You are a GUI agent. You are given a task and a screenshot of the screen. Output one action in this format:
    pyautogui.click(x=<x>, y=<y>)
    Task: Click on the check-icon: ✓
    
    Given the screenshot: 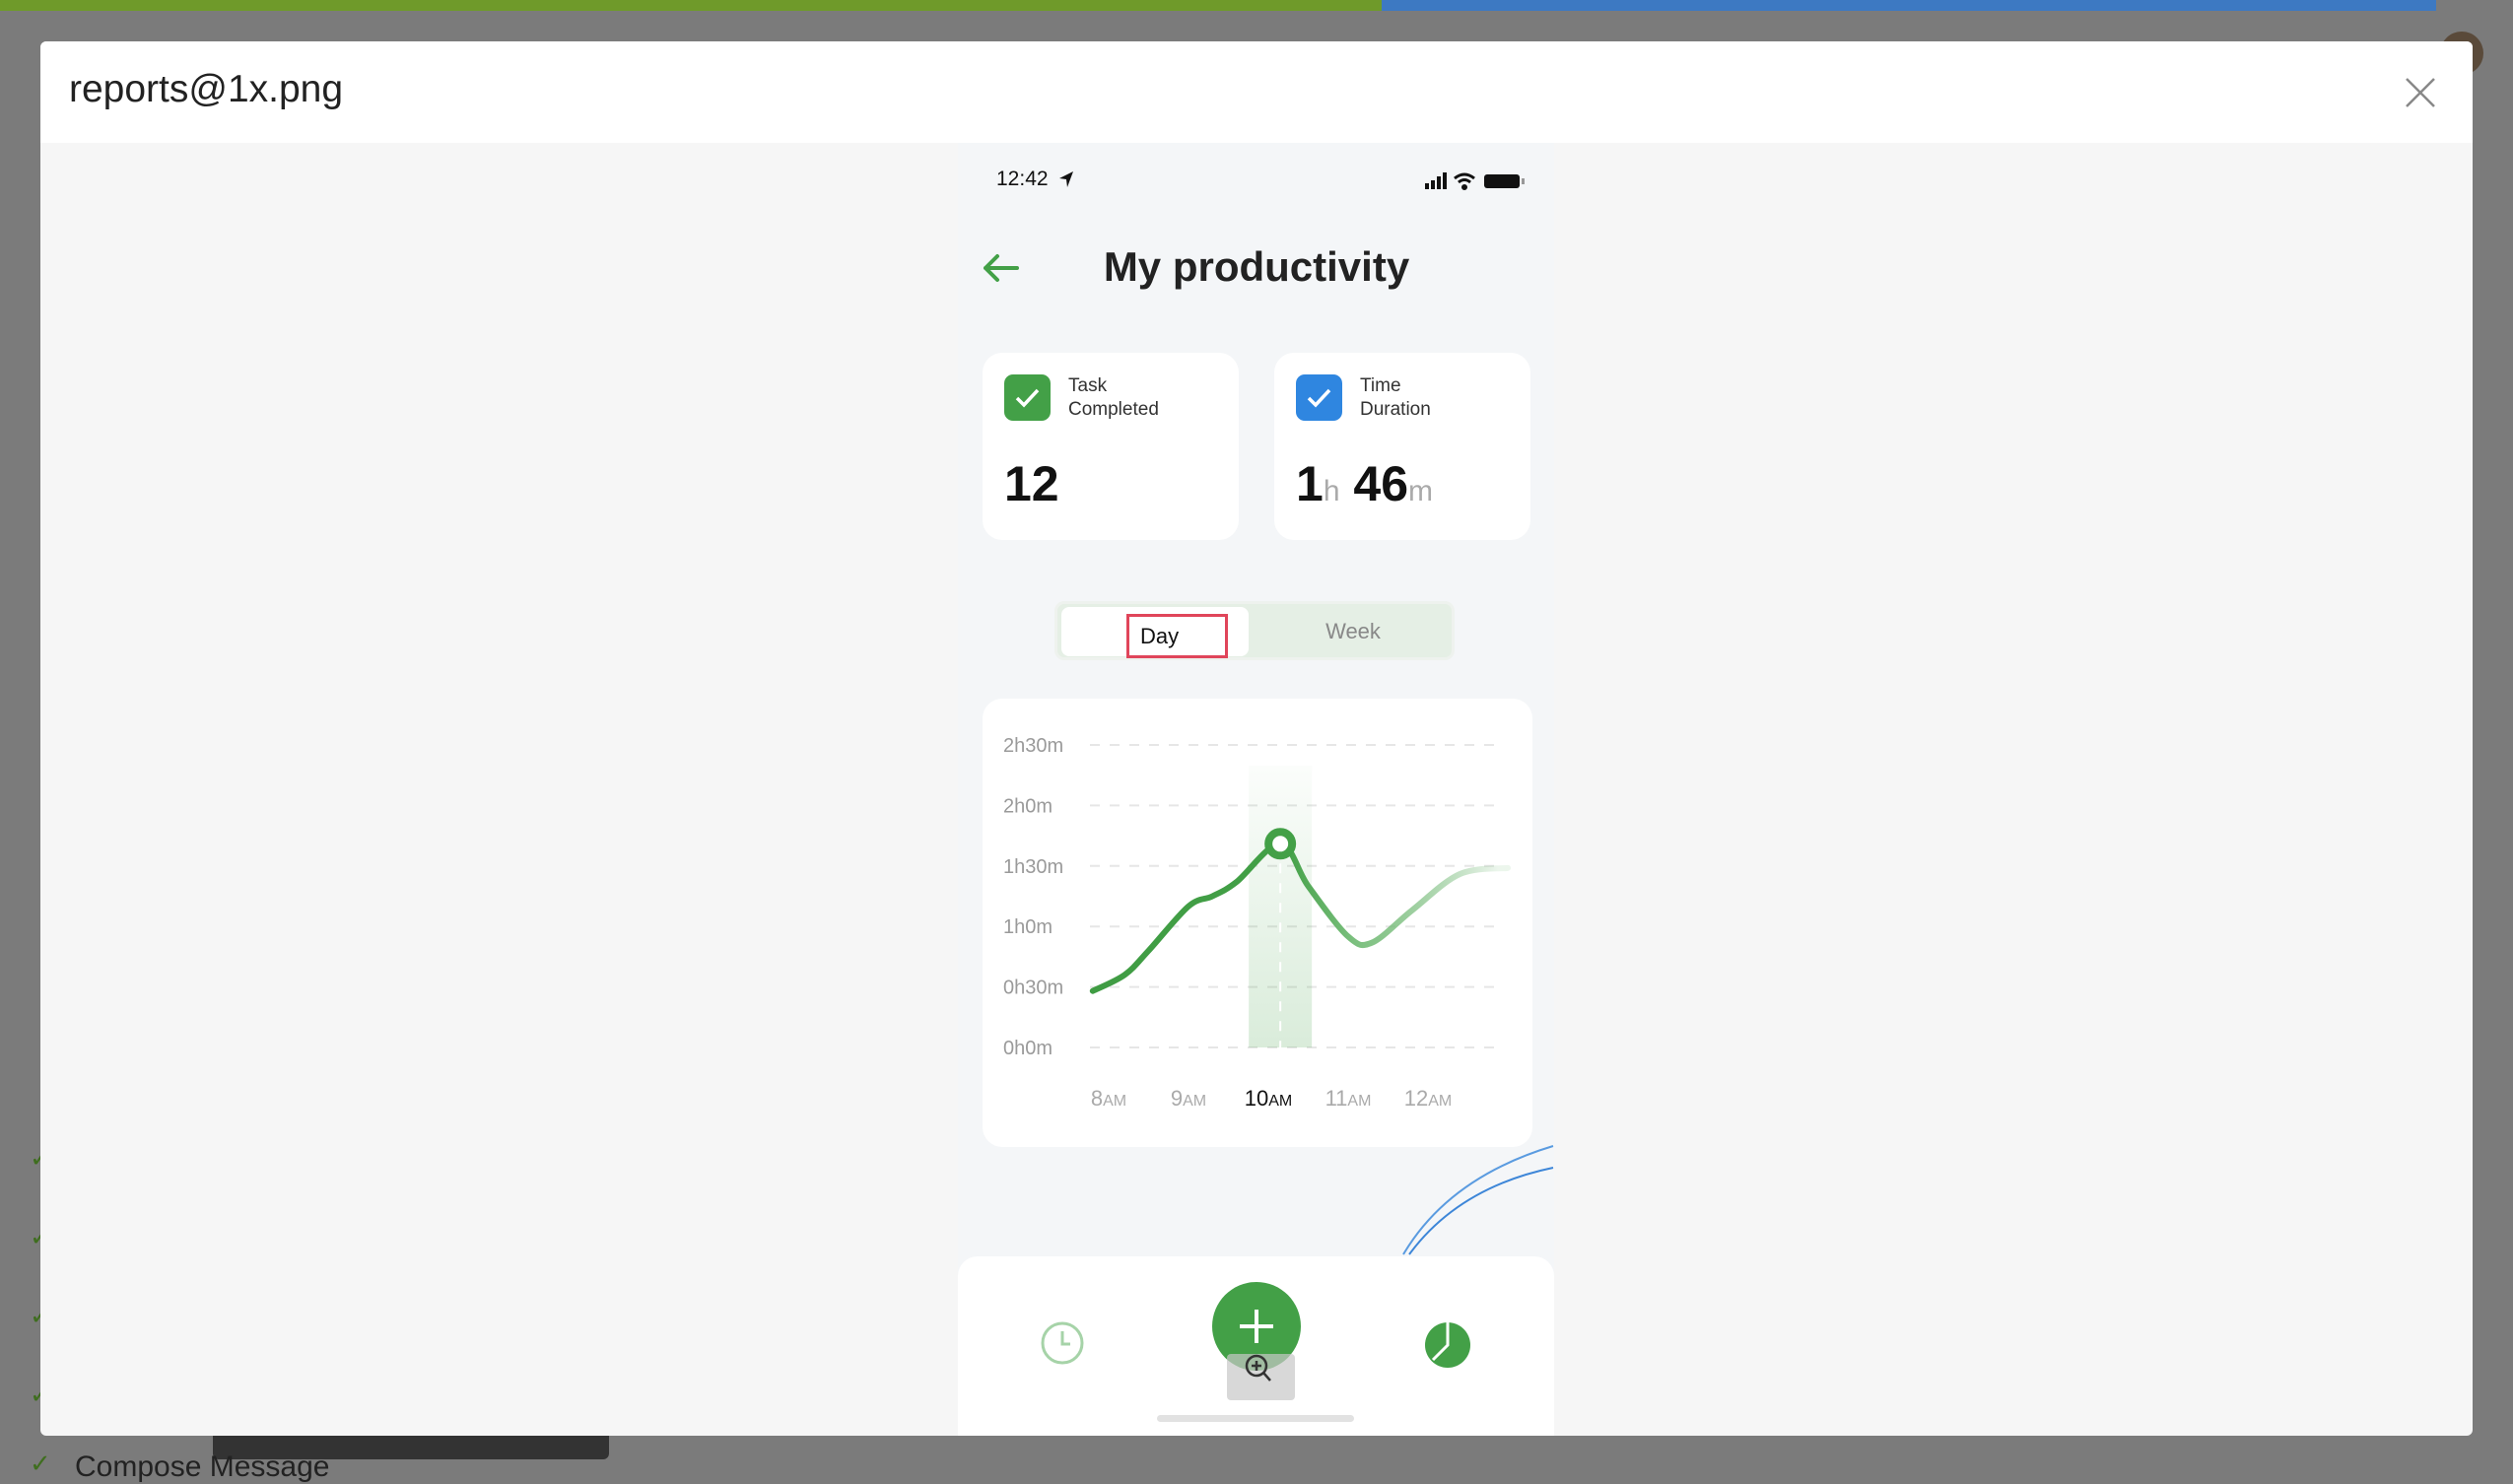 What is the action you would take?
    pyautogui.click(x=41, y=1463)
    